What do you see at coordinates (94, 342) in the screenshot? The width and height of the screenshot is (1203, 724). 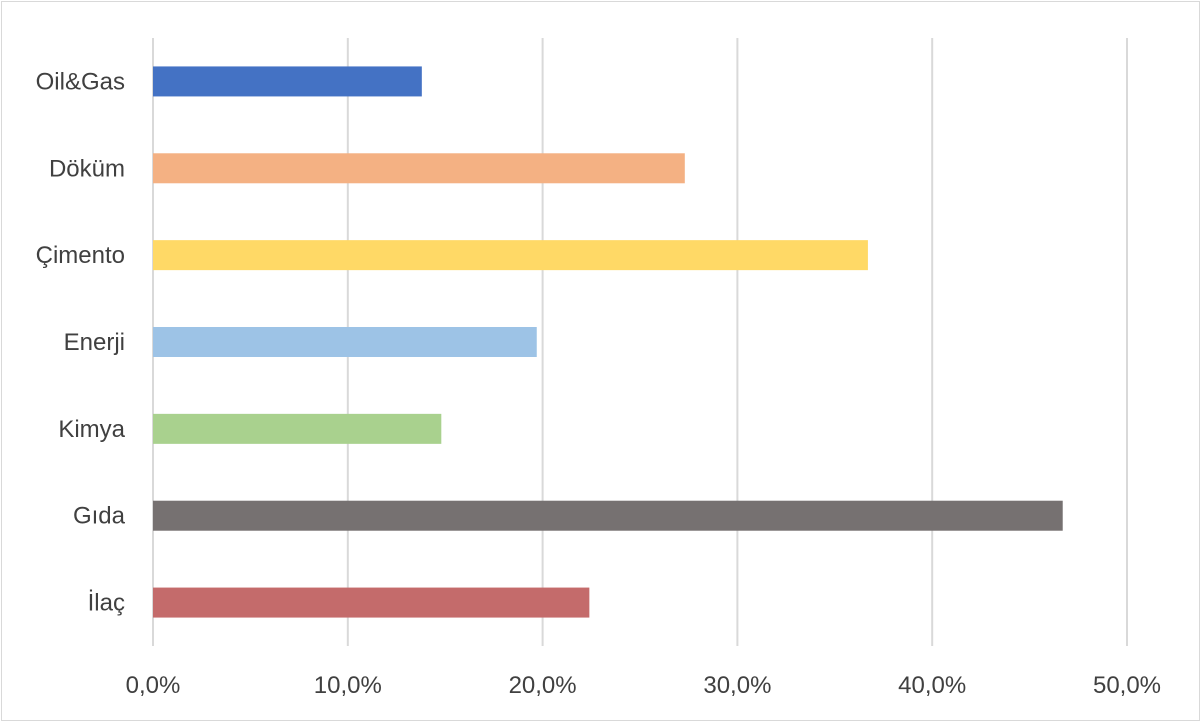 I see `category-label: Enerji` at bounding box center [94, 342].